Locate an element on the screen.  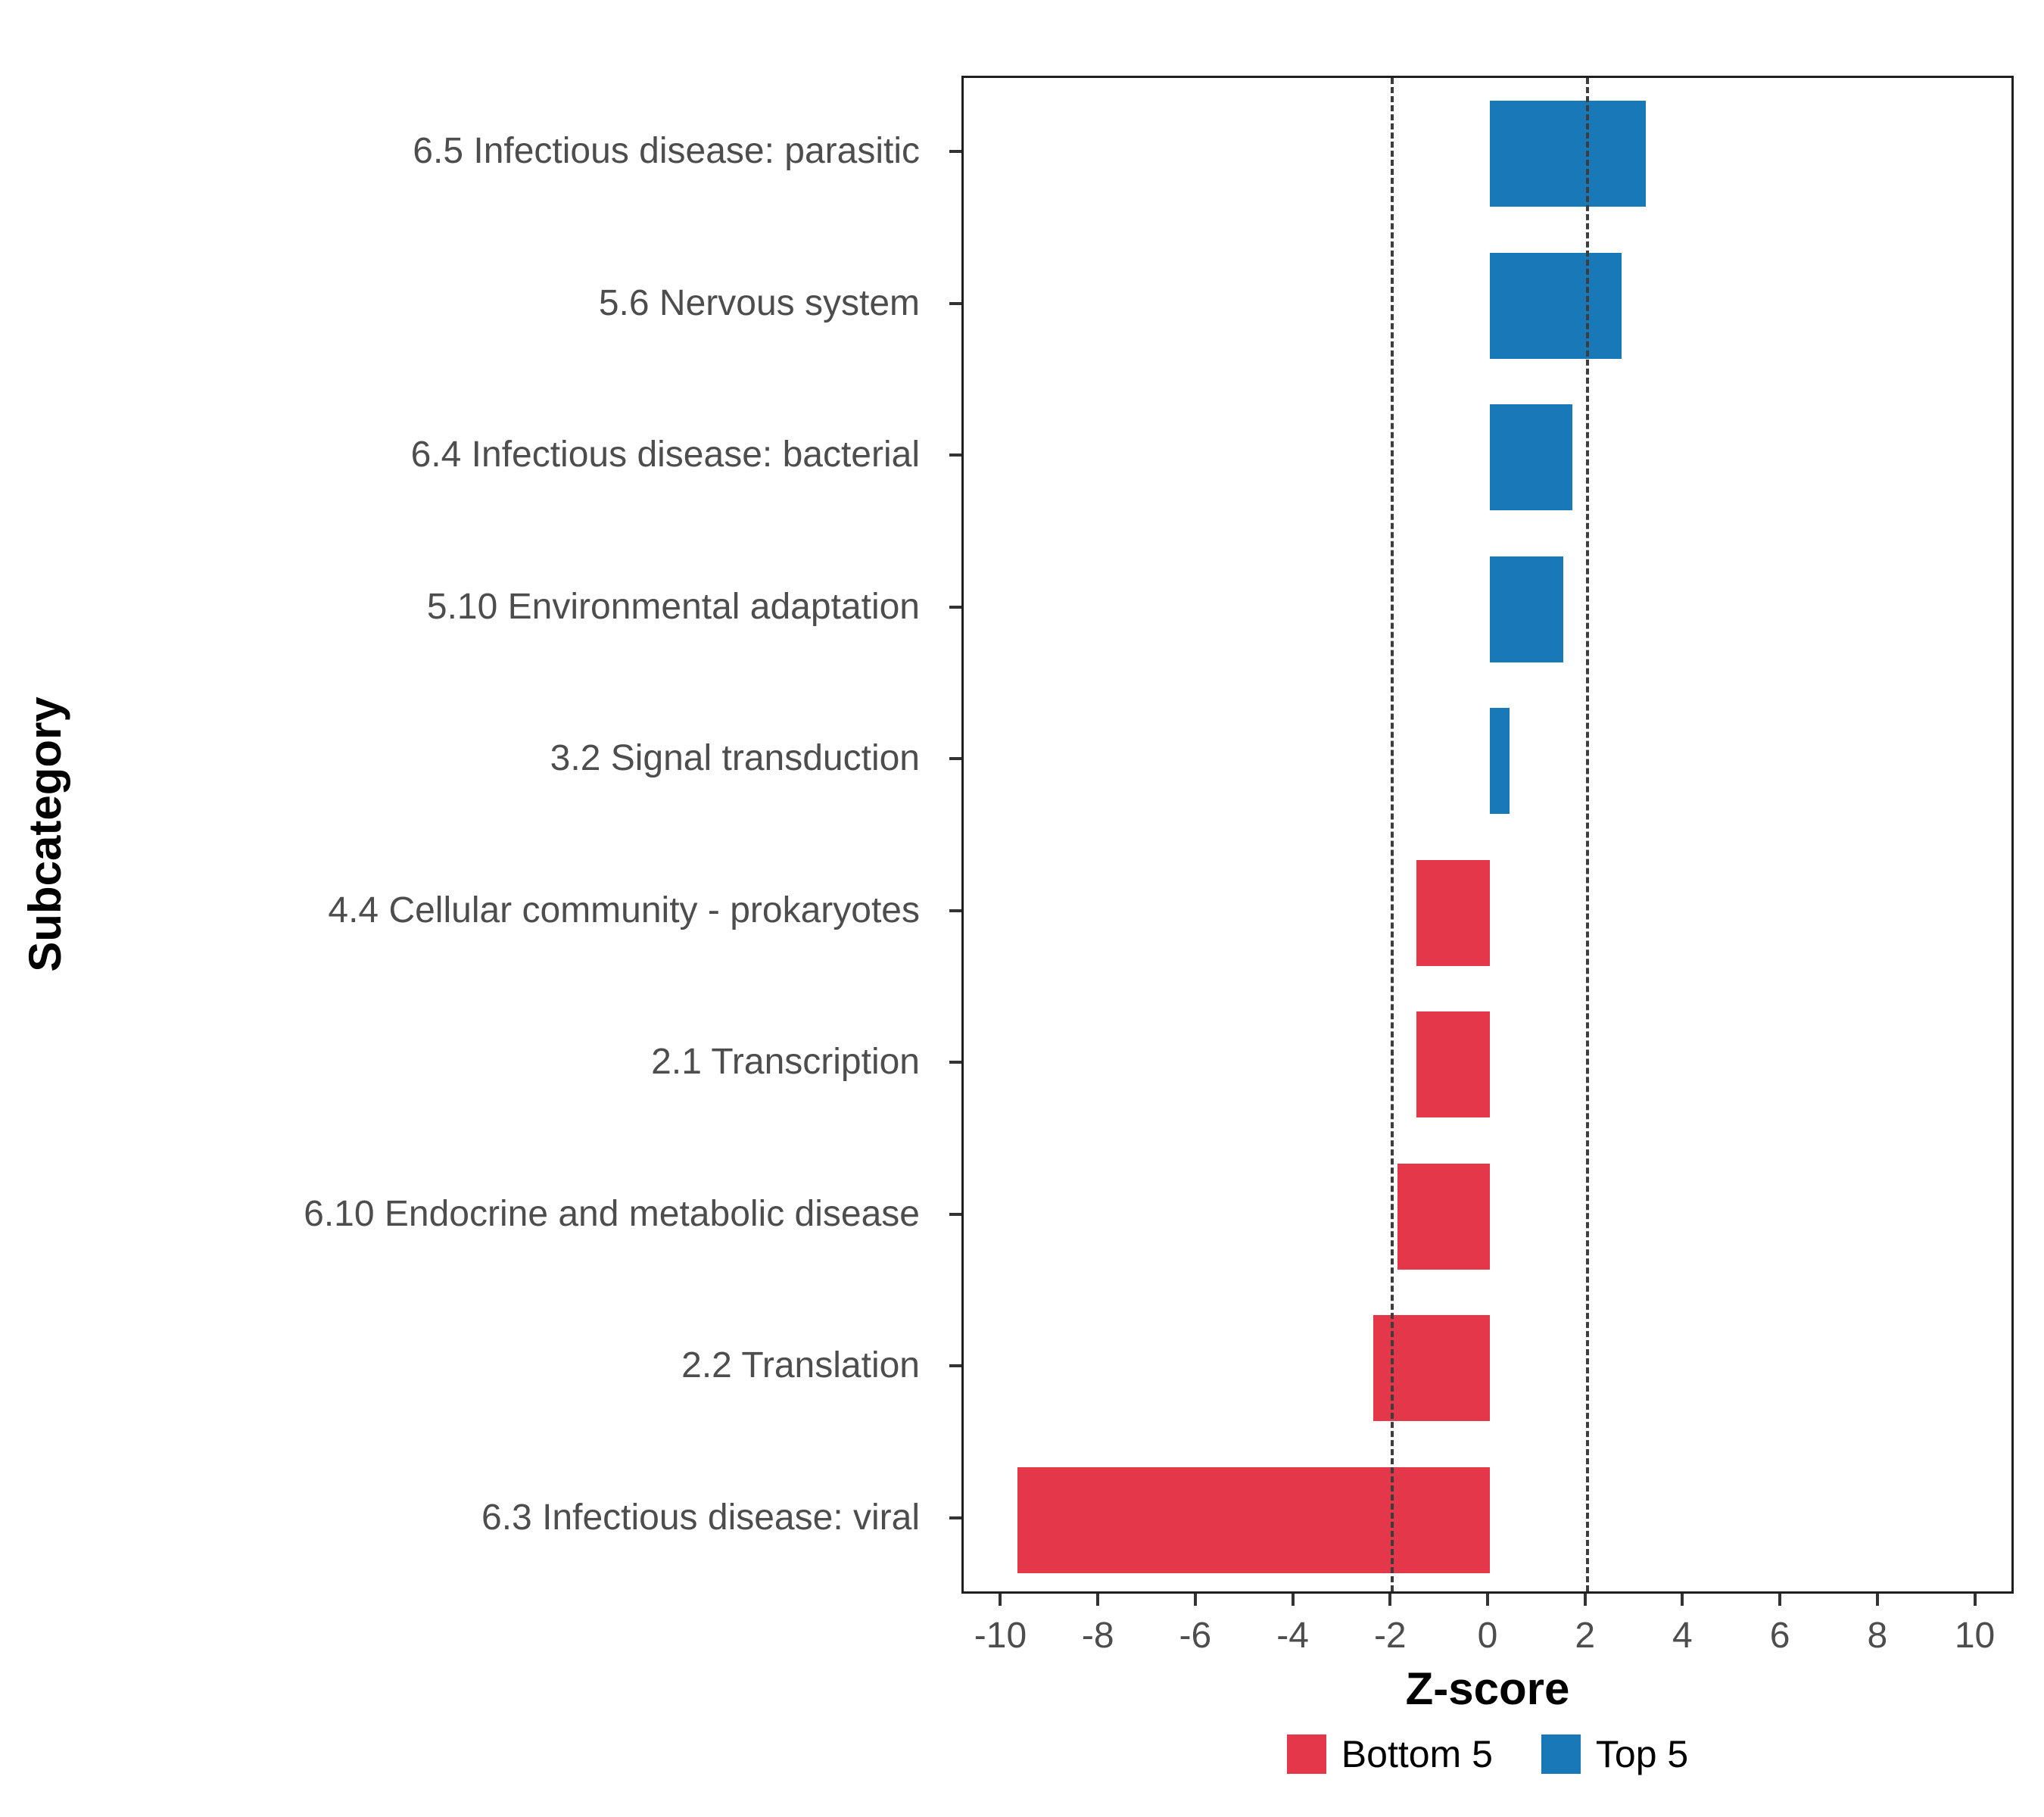
x-tick-label: -8 is located at coordinates (1097, 1636).